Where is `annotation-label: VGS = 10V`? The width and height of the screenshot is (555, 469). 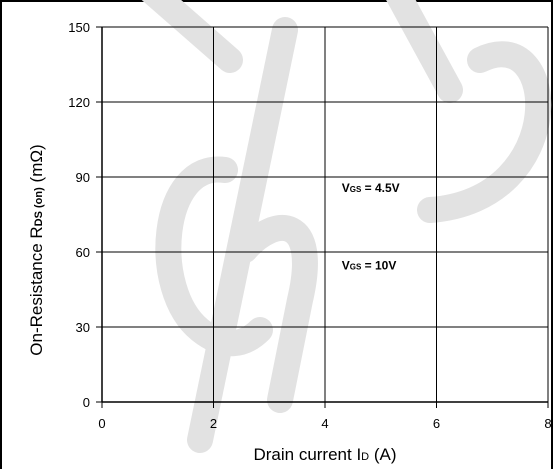
annotation-label: VGS = 10V is located at coordinates (369, 266).